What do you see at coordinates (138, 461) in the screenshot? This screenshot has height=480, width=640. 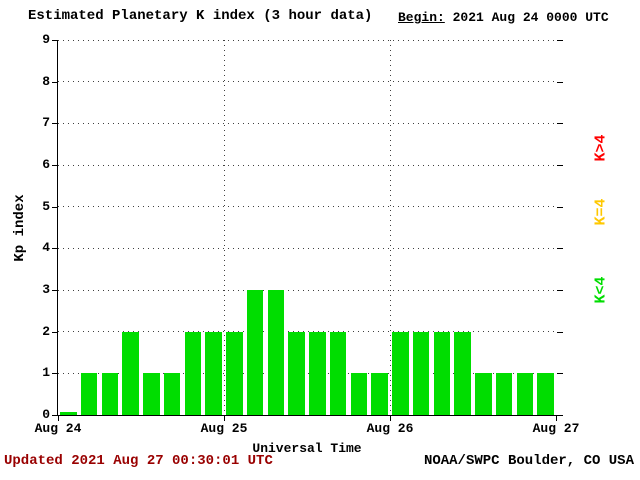 I see `updated-timestamp: Updated 2021 Aug 27 00:30:01 UTC` at bounding box center [138, 461].